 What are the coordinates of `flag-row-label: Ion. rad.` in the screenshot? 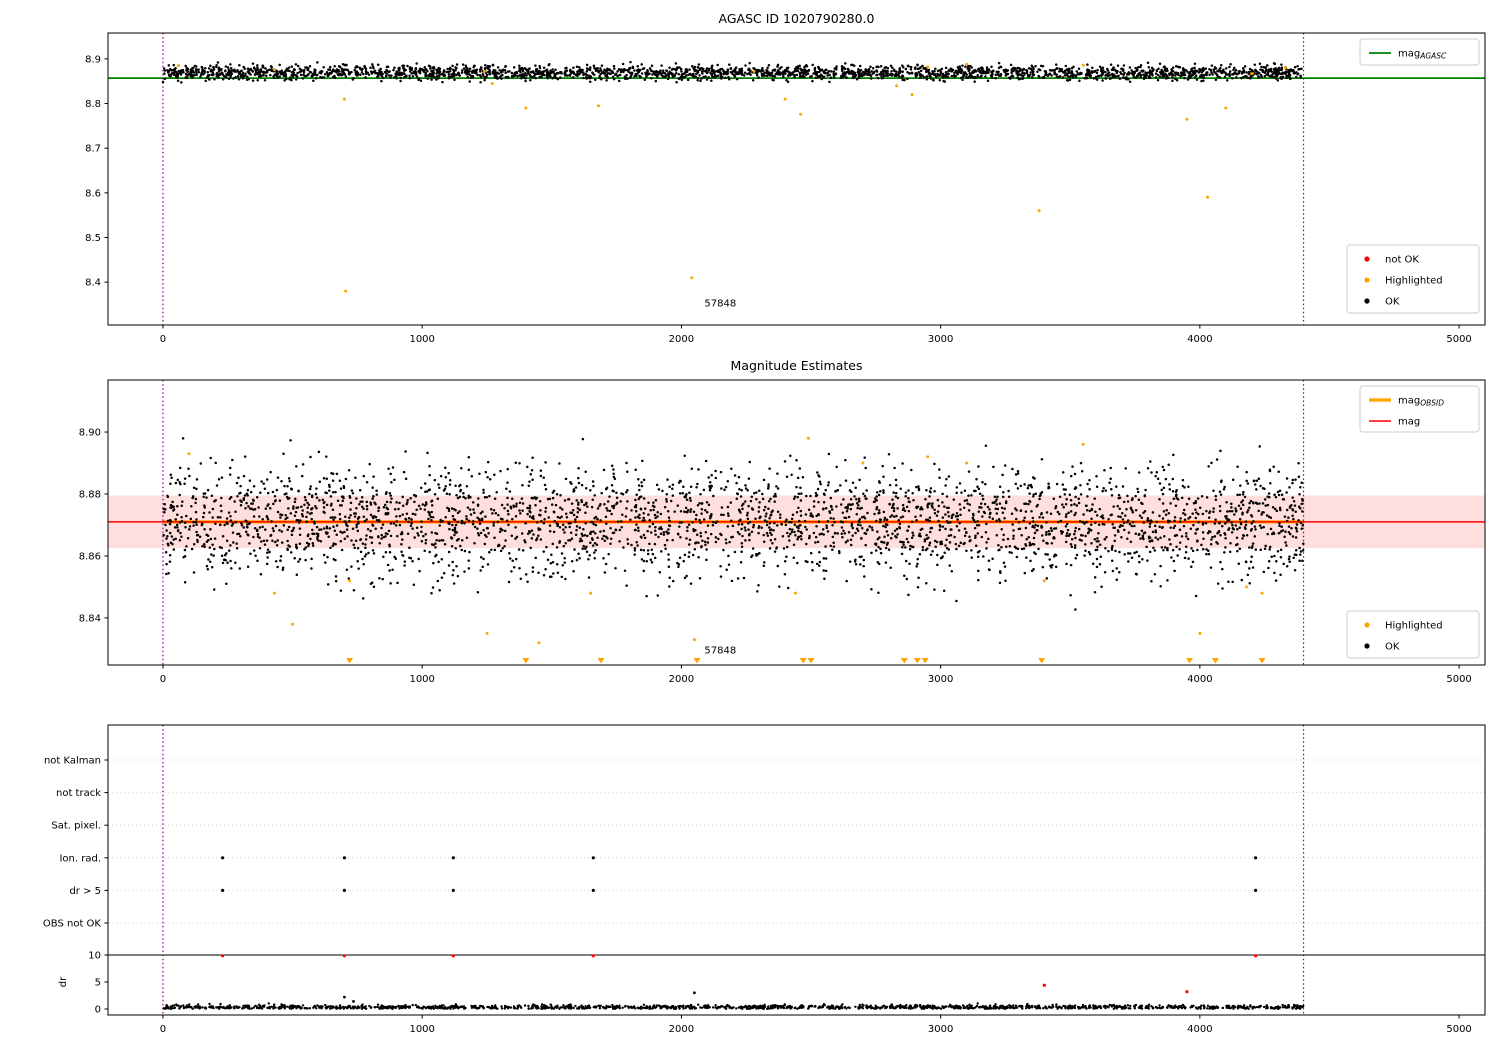 It's located at (80, 858).